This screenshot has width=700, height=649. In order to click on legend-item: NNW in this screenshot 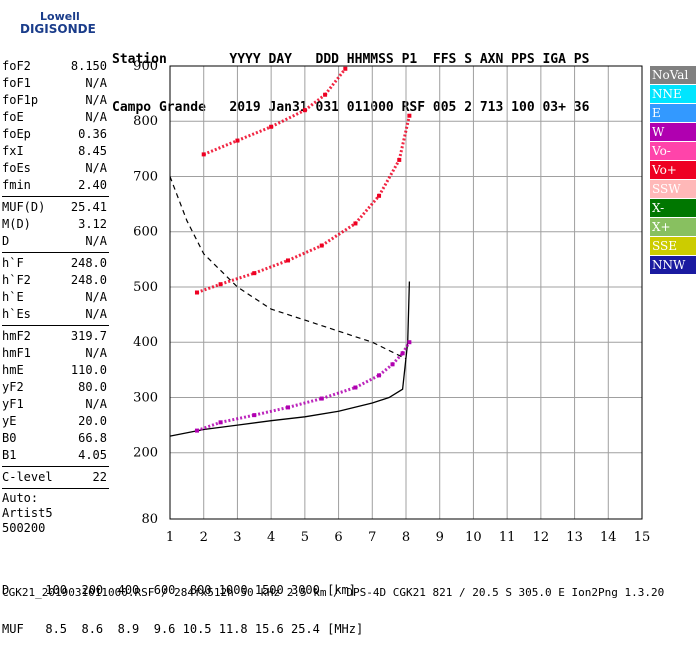, I will do `click(673, 265)`.